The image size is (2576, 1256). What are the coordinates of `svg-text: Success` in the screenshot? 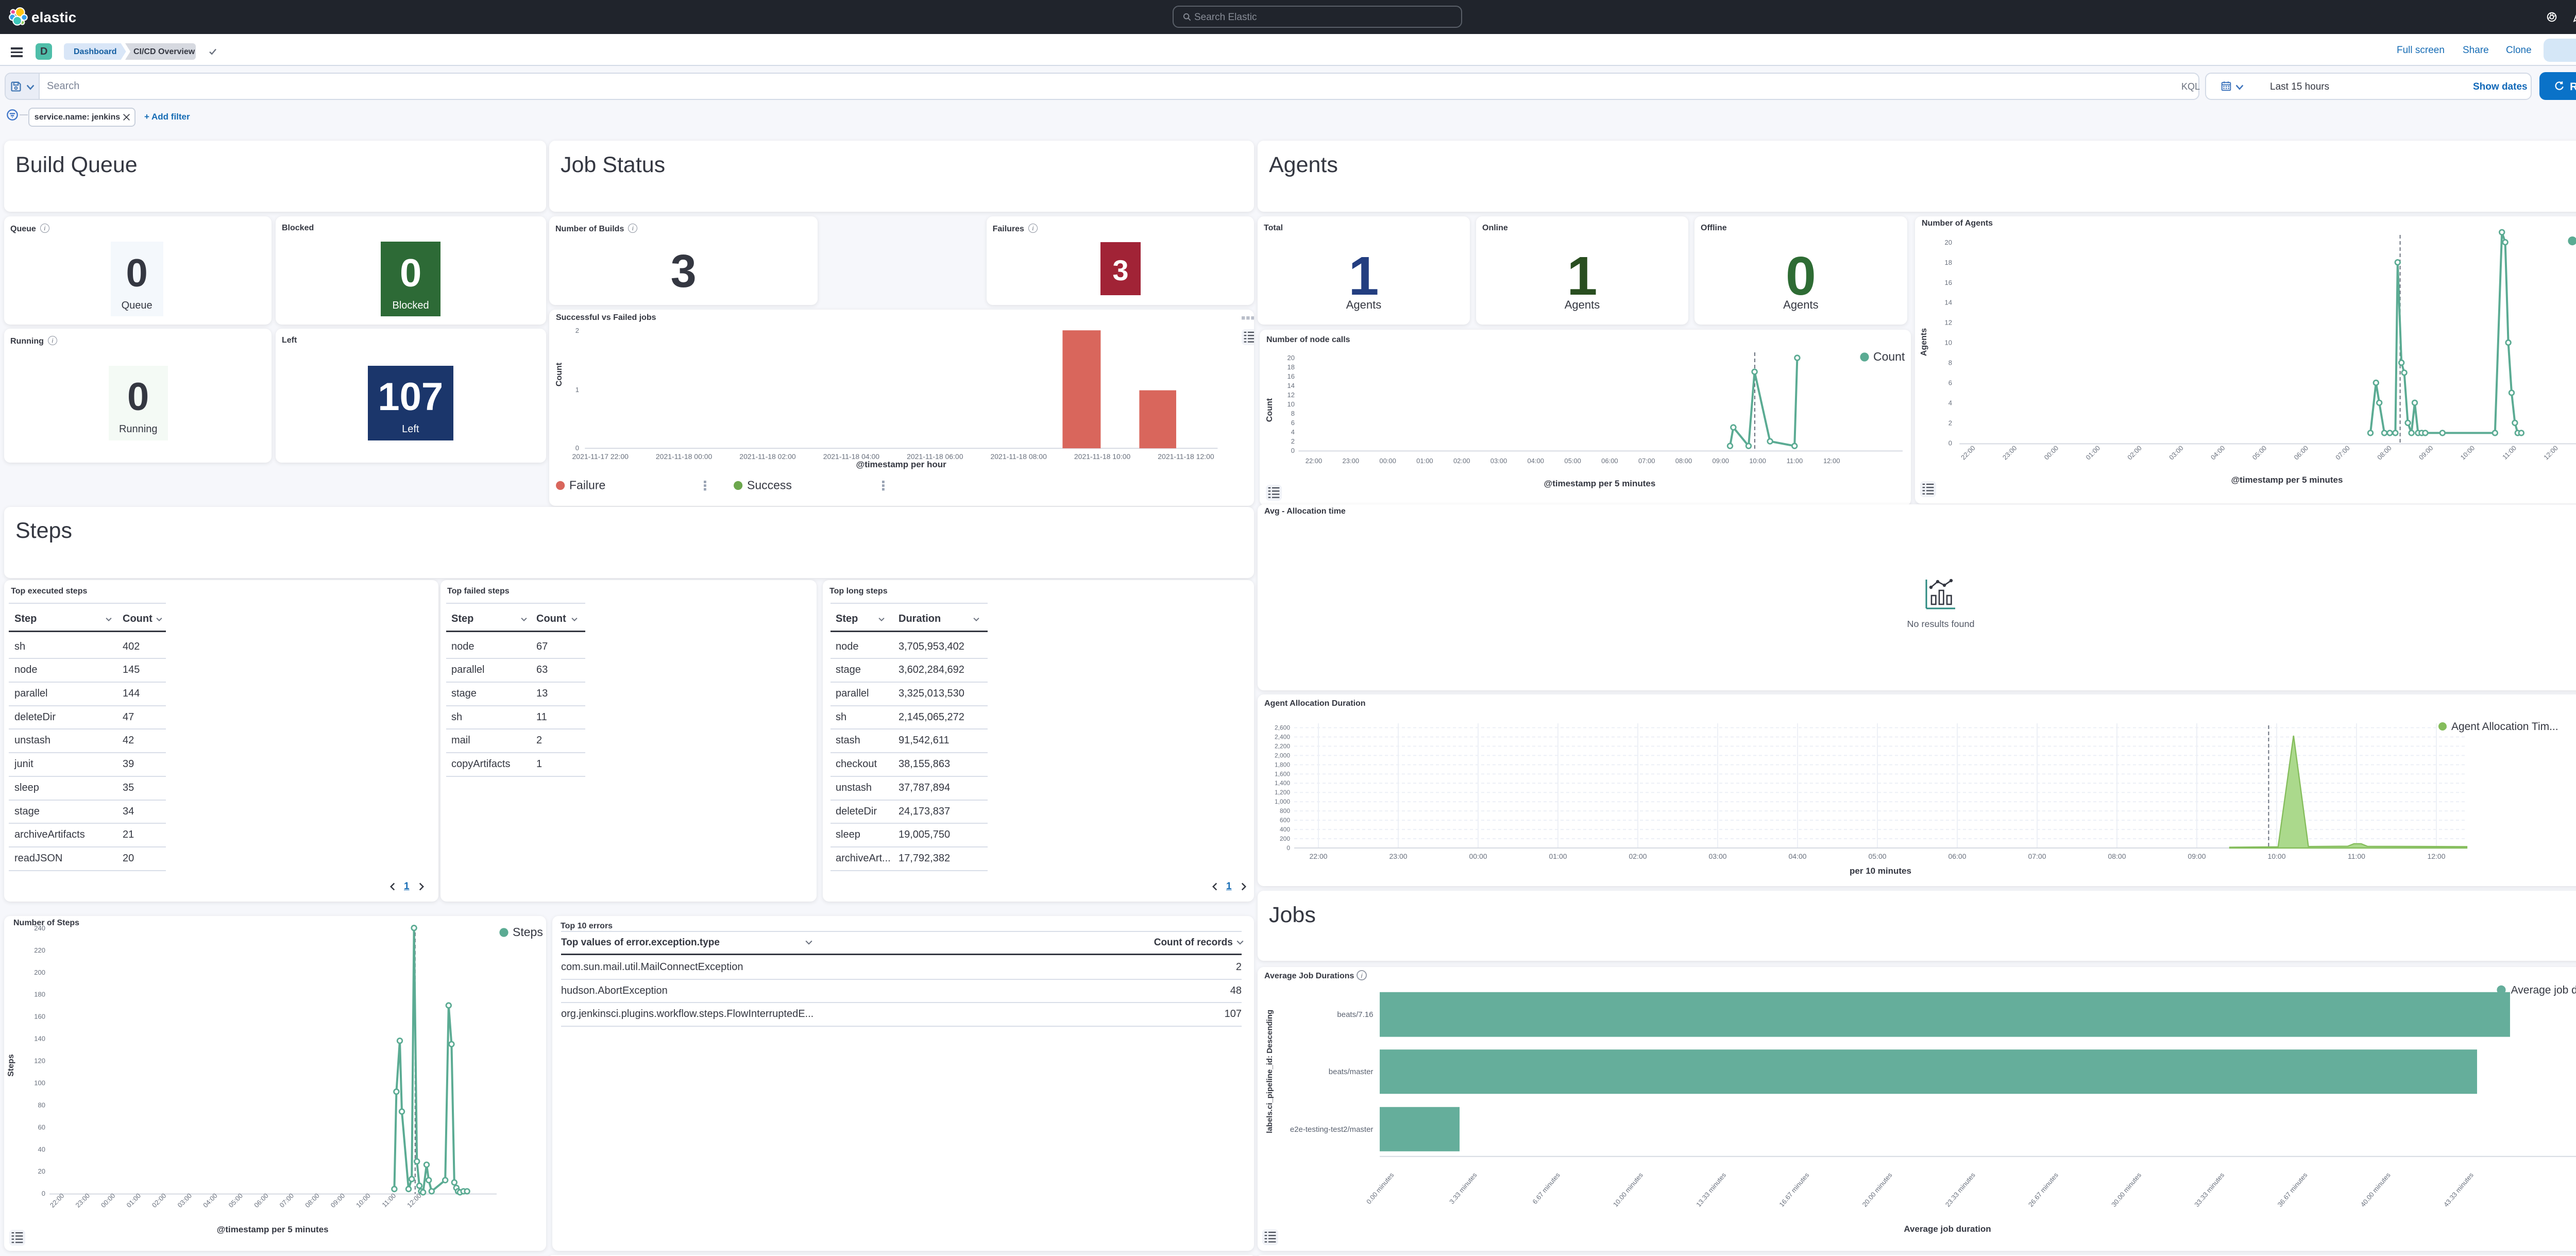 It's located at (769, 484).